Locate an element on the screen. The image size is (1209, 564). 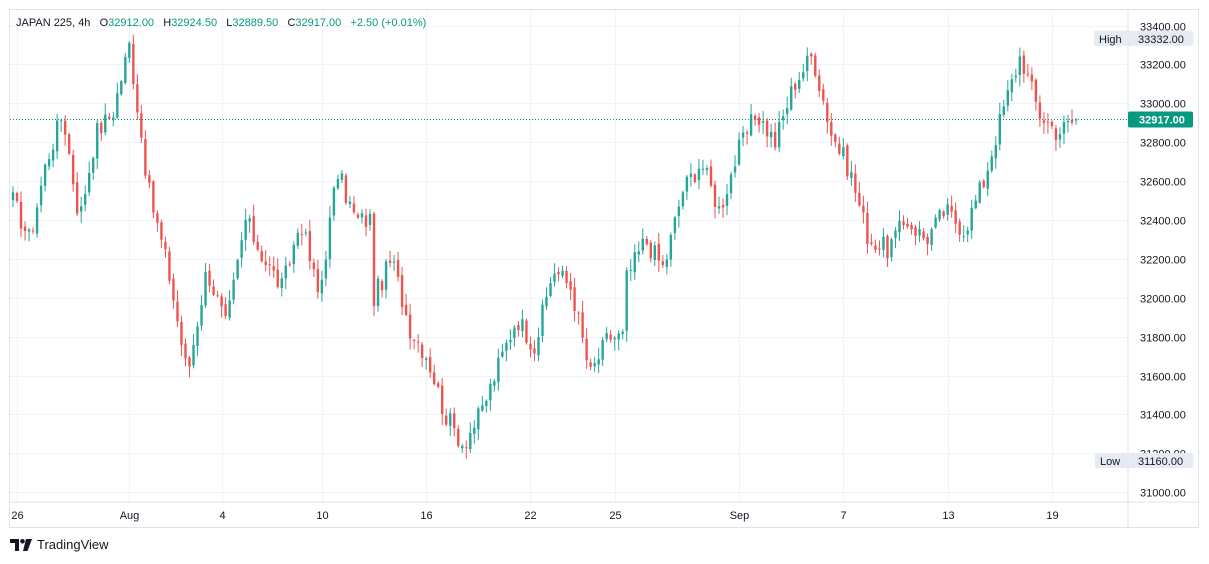
legend-open-label: O is located at coordinates (104, 23).